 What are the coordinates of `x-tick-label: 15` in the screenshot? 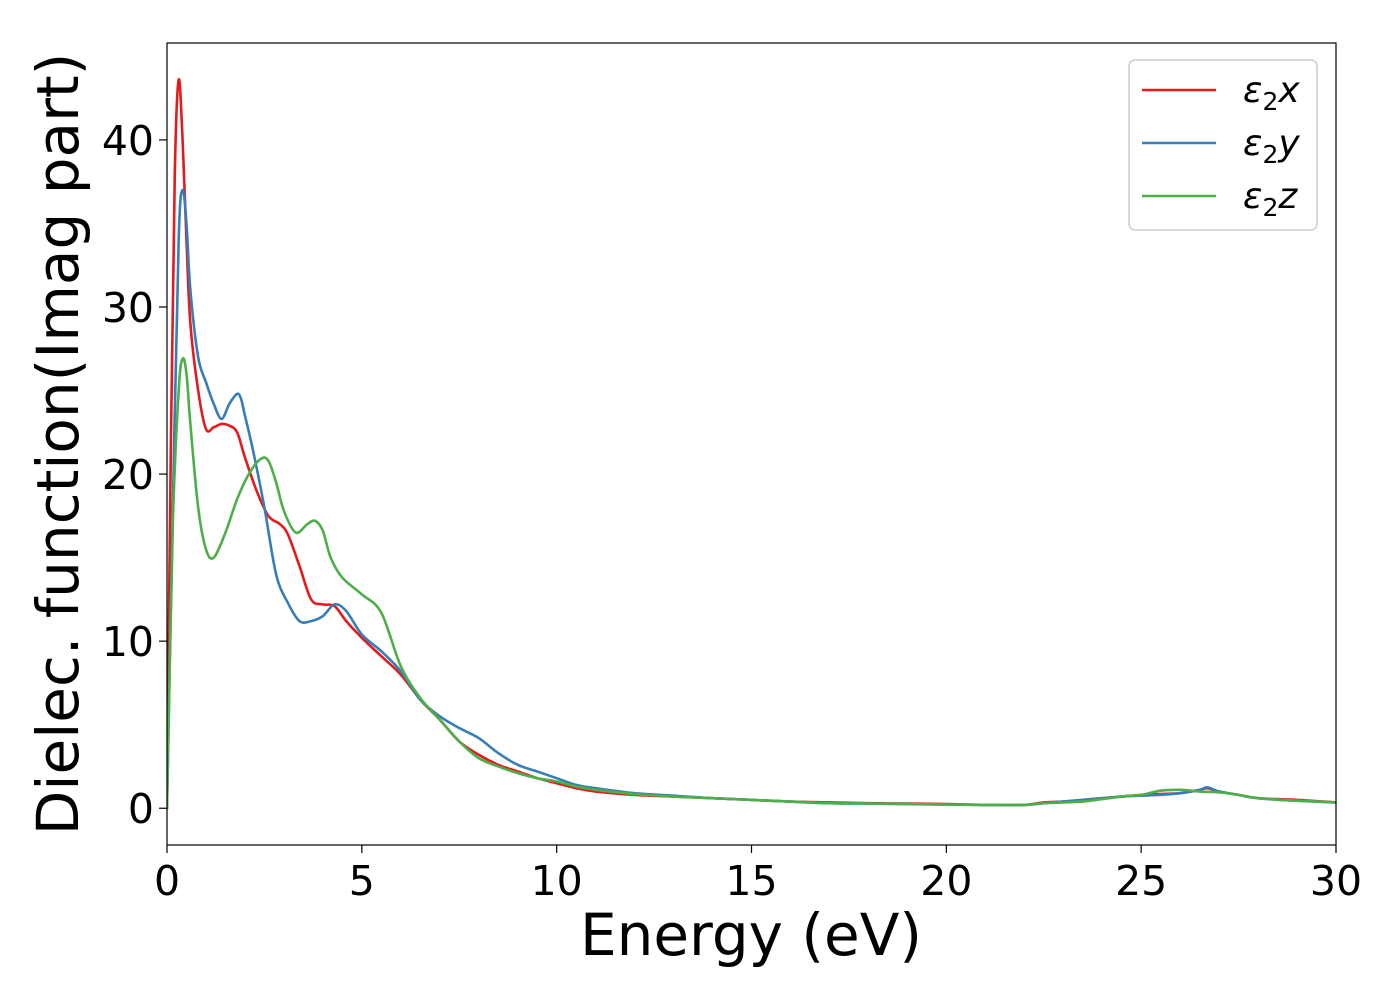 It's located at (751, 881).